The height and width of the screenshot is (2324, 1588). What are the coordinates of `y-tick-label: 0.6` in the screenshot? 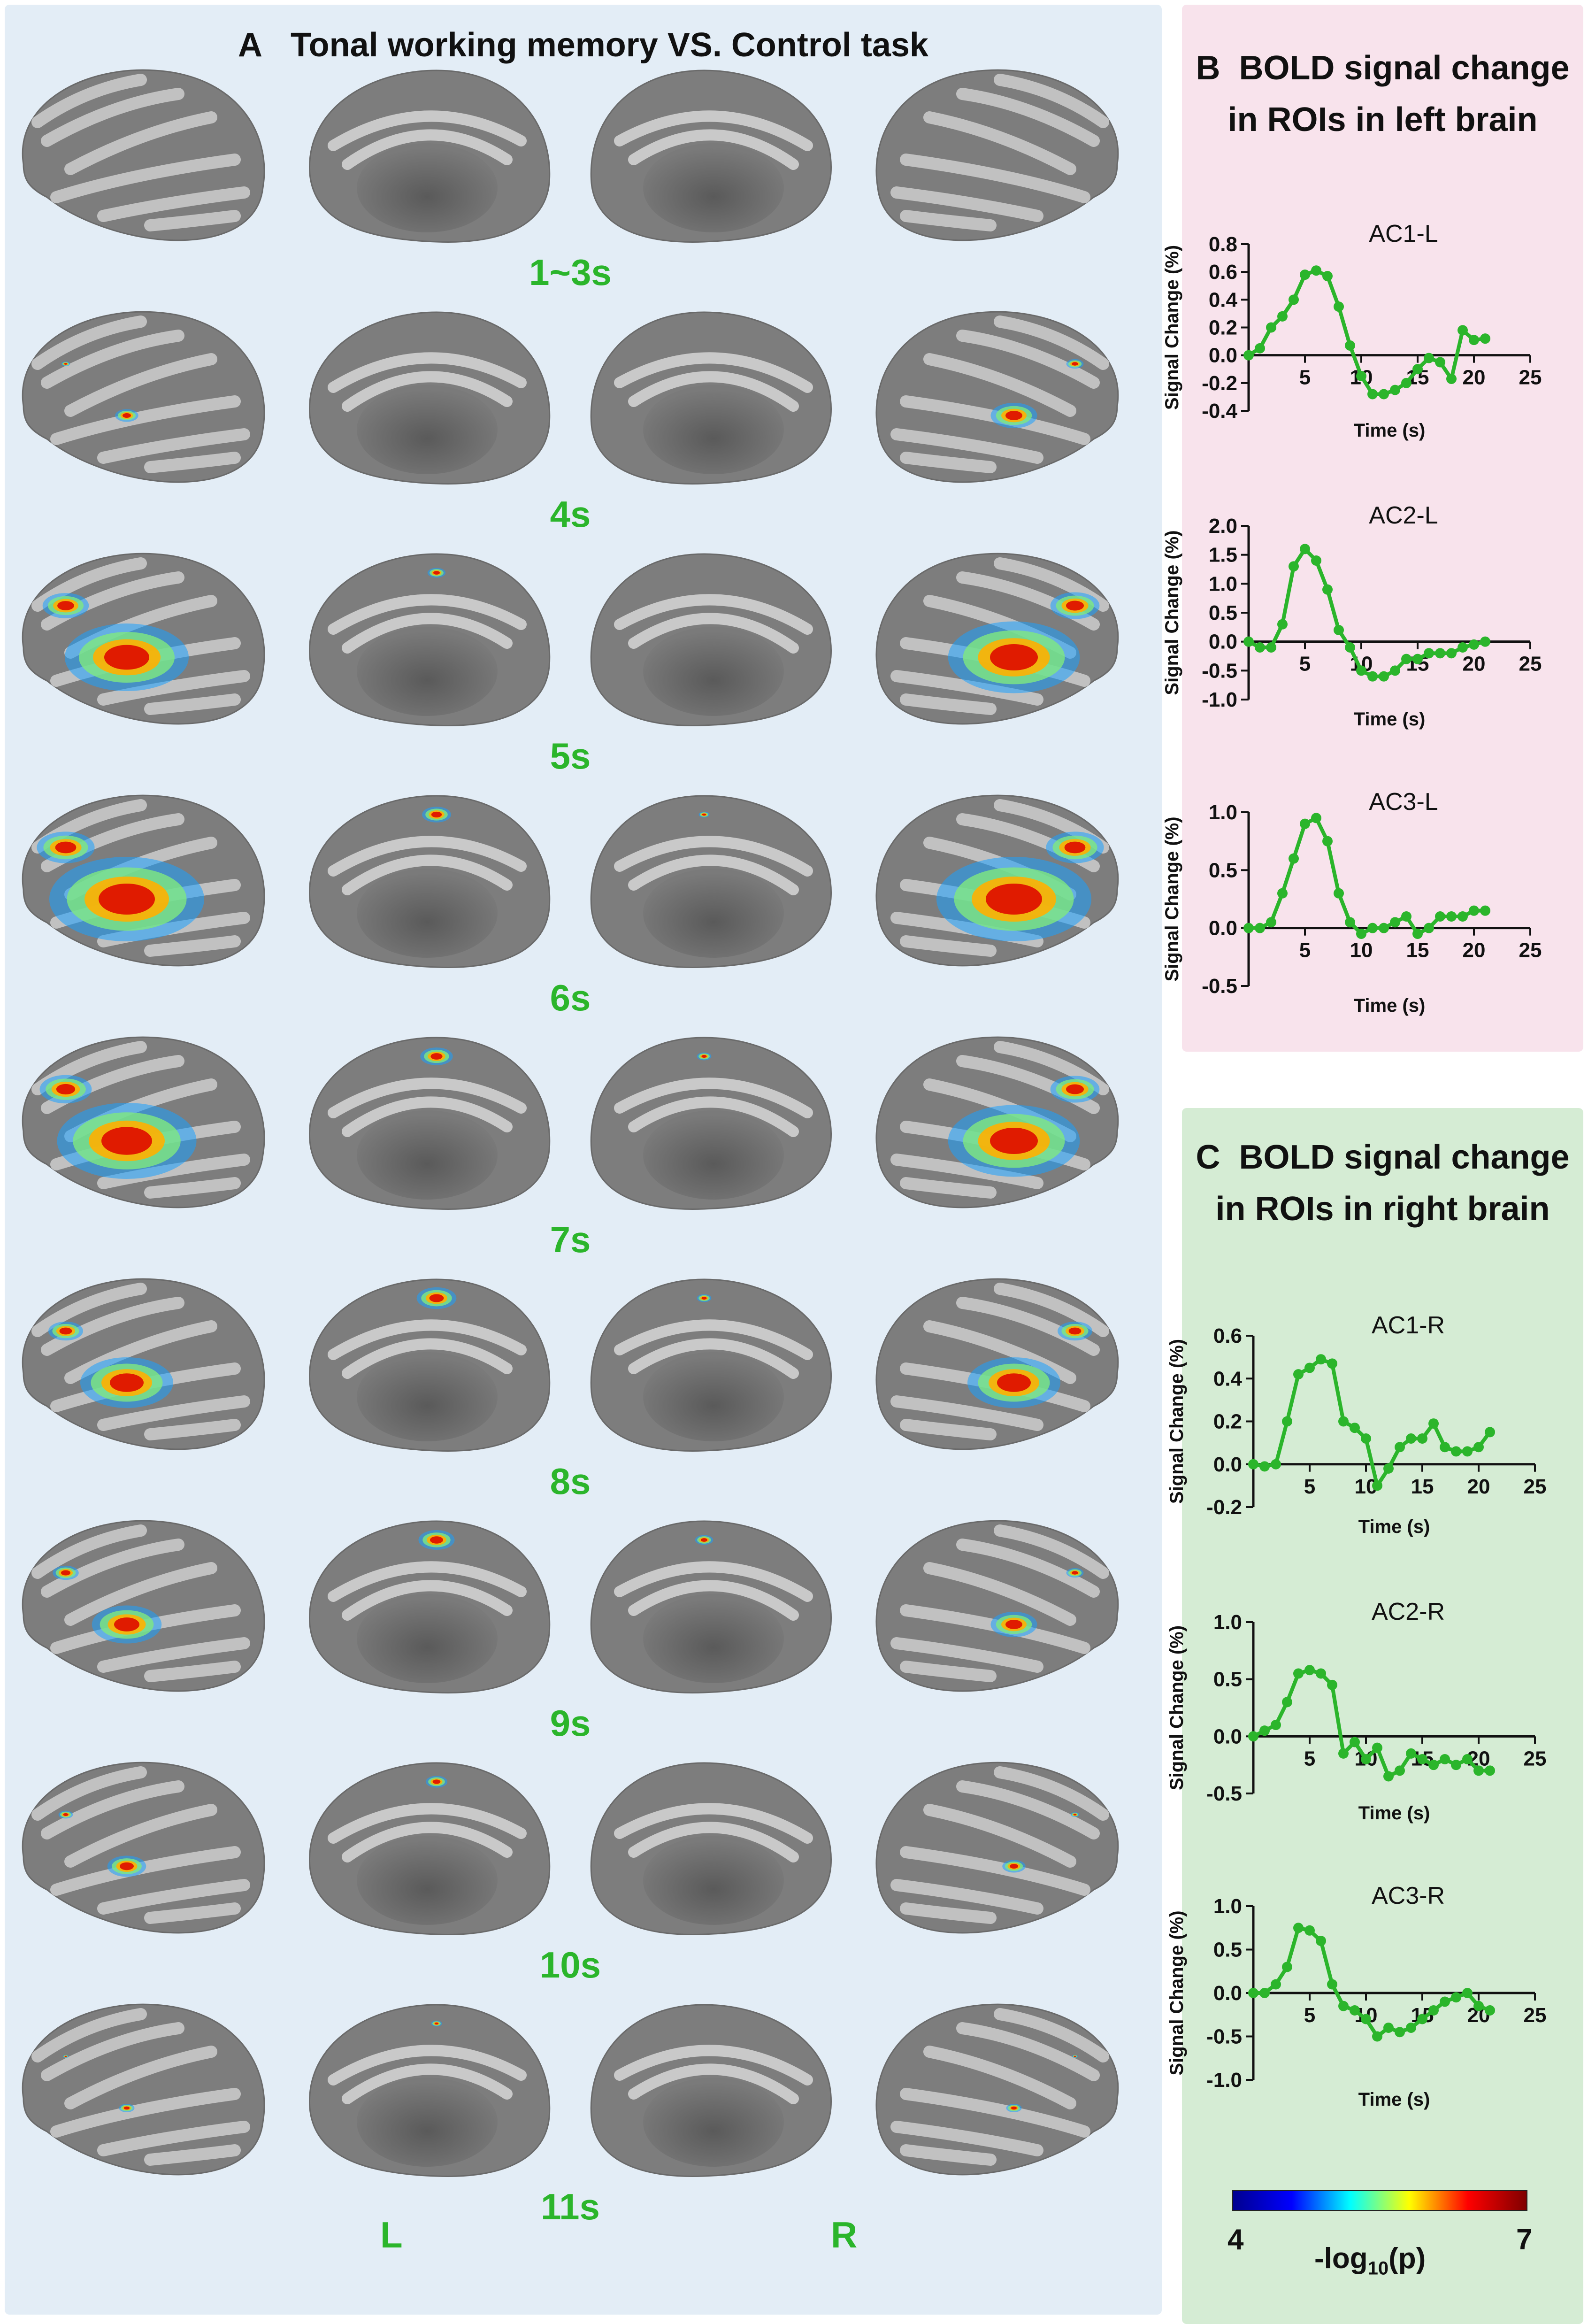 It's located at (1227, 1335).